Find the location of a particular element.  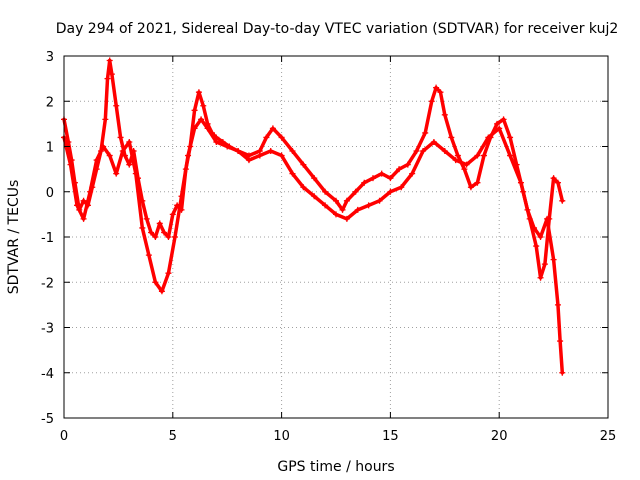

x-tick-label: 0 is located at coordinates (64, 436).